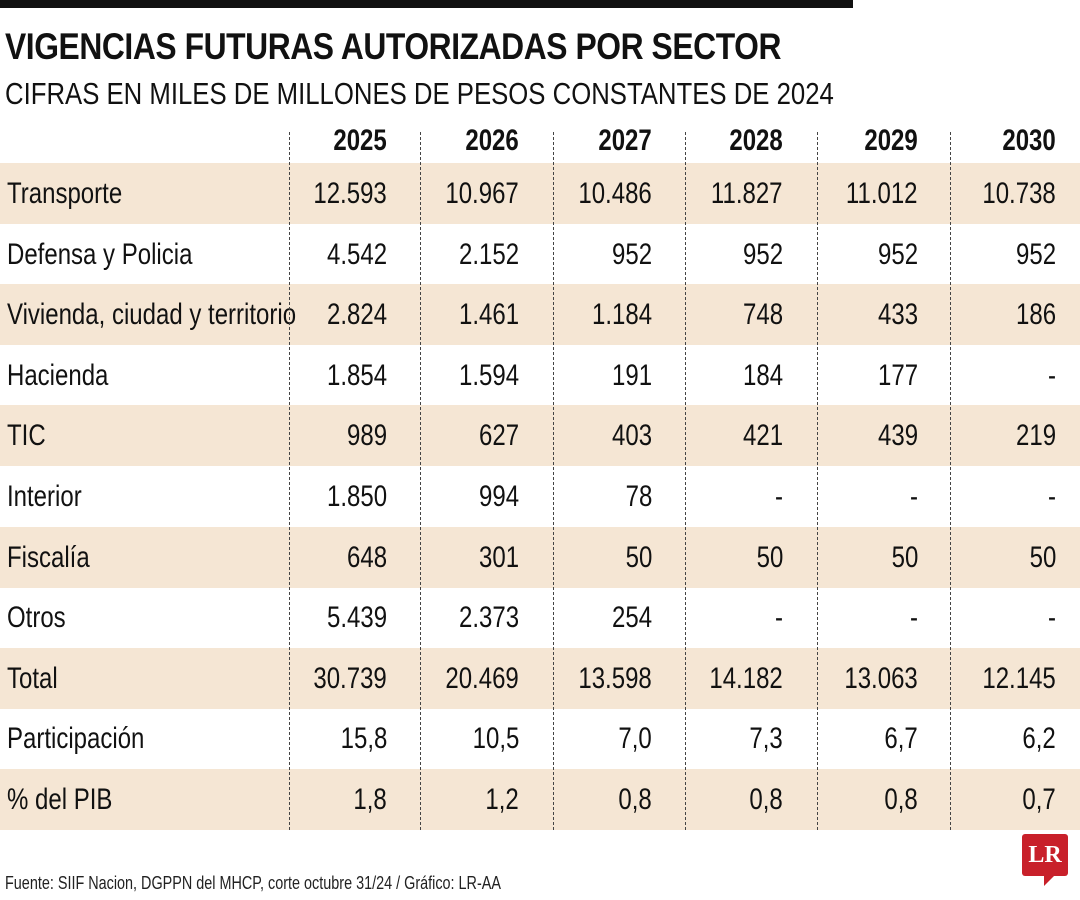 The height and width of the screenshot is (900, 1080). What do you see at coordinates (627, 617) in the screenshot?
I see `table-cell: 254` at bounding box center [627, 617].